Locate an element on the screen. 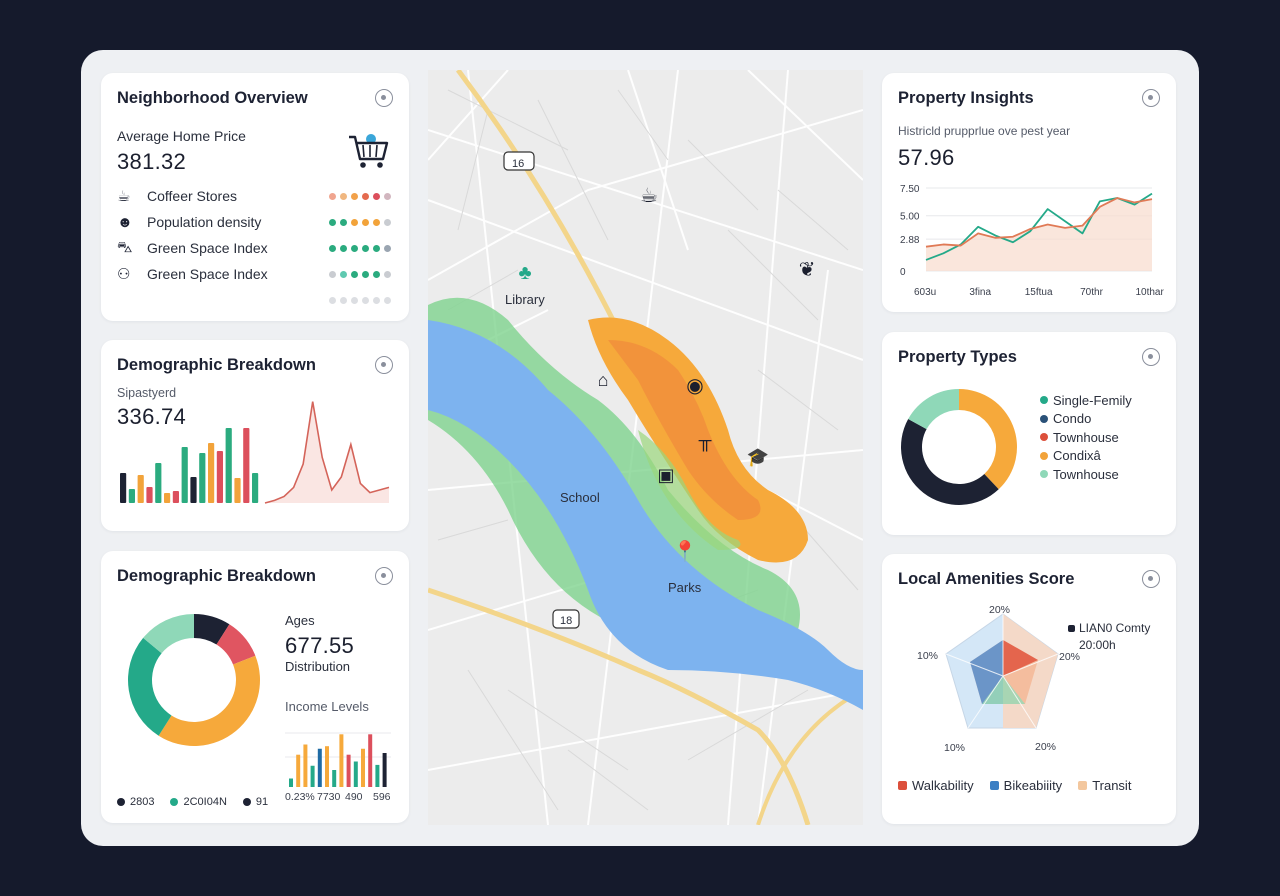  legend-item: Transit is located at coordinates (1104, 785).